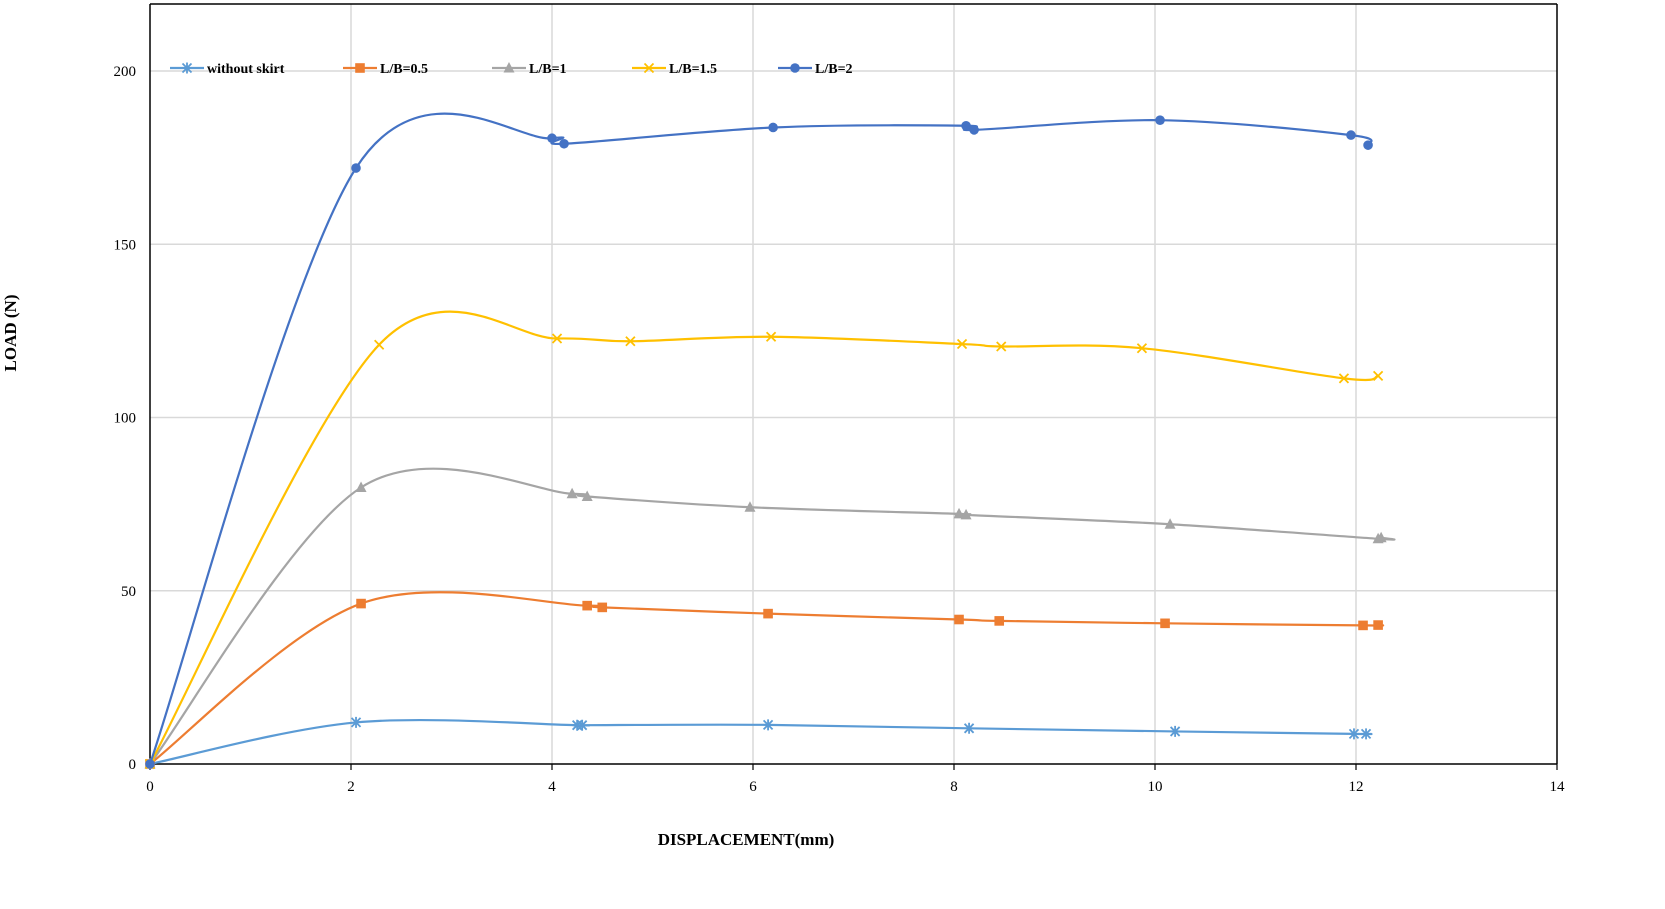 The image size is (1665, 909). I want to click on legend-label: L/B=0.5, so click(404, 69).